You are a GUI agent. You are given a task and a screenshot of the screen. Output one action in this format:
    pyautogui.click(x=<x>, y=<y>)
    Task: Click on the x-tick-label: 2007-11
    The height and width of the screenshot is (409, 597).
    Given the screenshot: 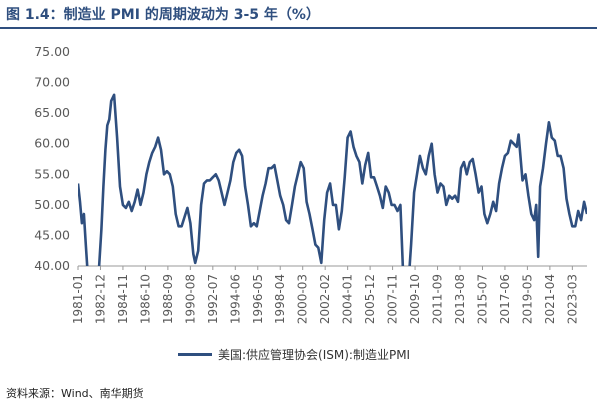 What is the action you would take?
    pyautogui.click(x=393, y=299)
    